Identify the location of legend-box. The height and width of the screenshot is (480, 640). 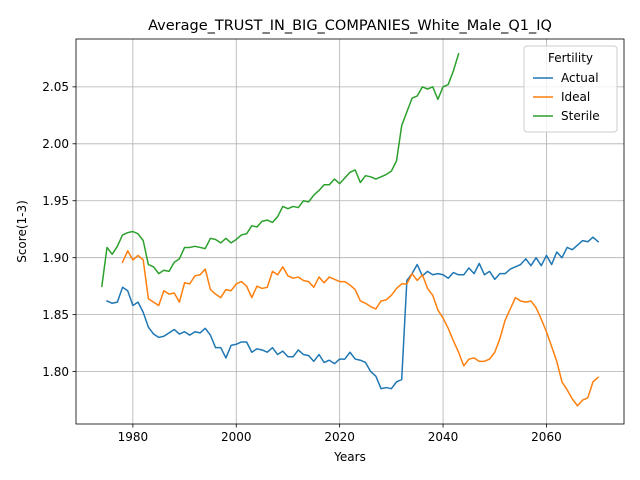
(570, 89).